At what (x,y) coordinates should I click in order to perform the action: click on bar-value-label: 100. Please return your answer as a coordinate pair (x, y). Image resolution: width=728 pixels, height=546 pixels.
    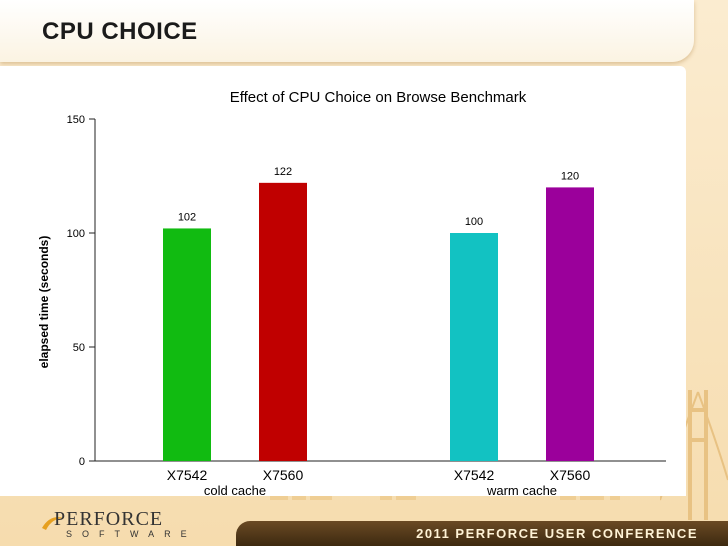
    Looking at the image, I should click on (474, 222).